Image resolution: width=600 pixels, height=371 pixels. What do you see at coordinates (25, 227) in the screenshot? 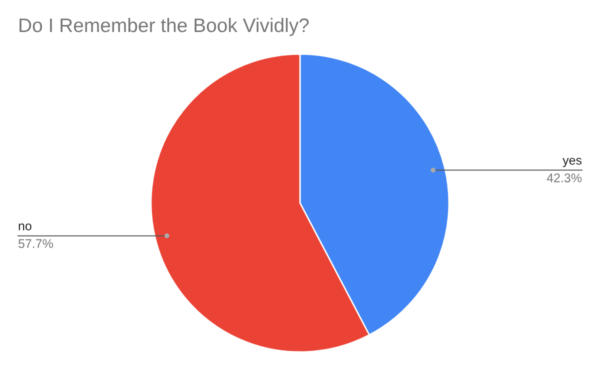
I see `slice-label: no` at bounding box center [25, 227].